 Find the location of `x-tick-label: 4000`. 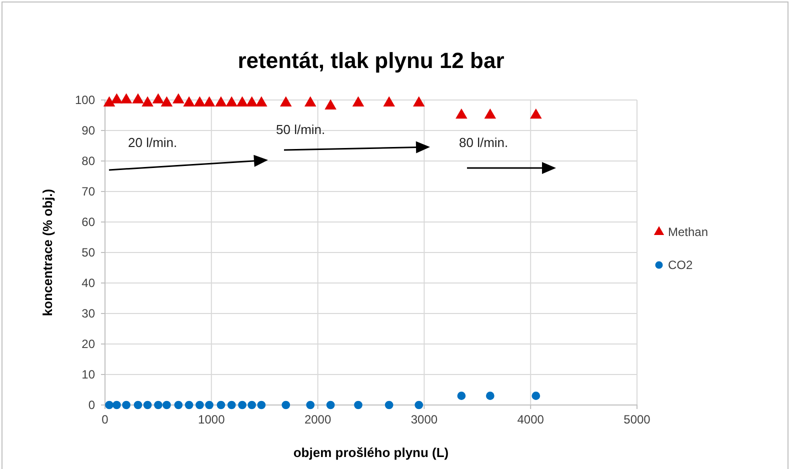

x-tick-label: 4000 is located at coordinates (530, 419).